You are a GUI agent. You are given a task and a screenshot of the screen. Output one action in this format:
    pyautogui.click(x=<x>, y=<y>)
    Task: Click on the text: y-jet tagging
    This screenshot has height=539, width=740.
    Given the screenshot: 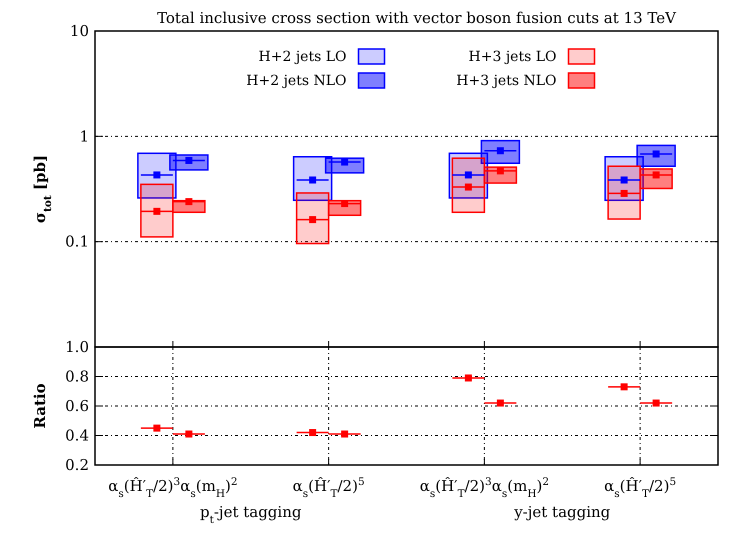 What is the action you would take?
    pyautogui.click(x=562, y=512)
    